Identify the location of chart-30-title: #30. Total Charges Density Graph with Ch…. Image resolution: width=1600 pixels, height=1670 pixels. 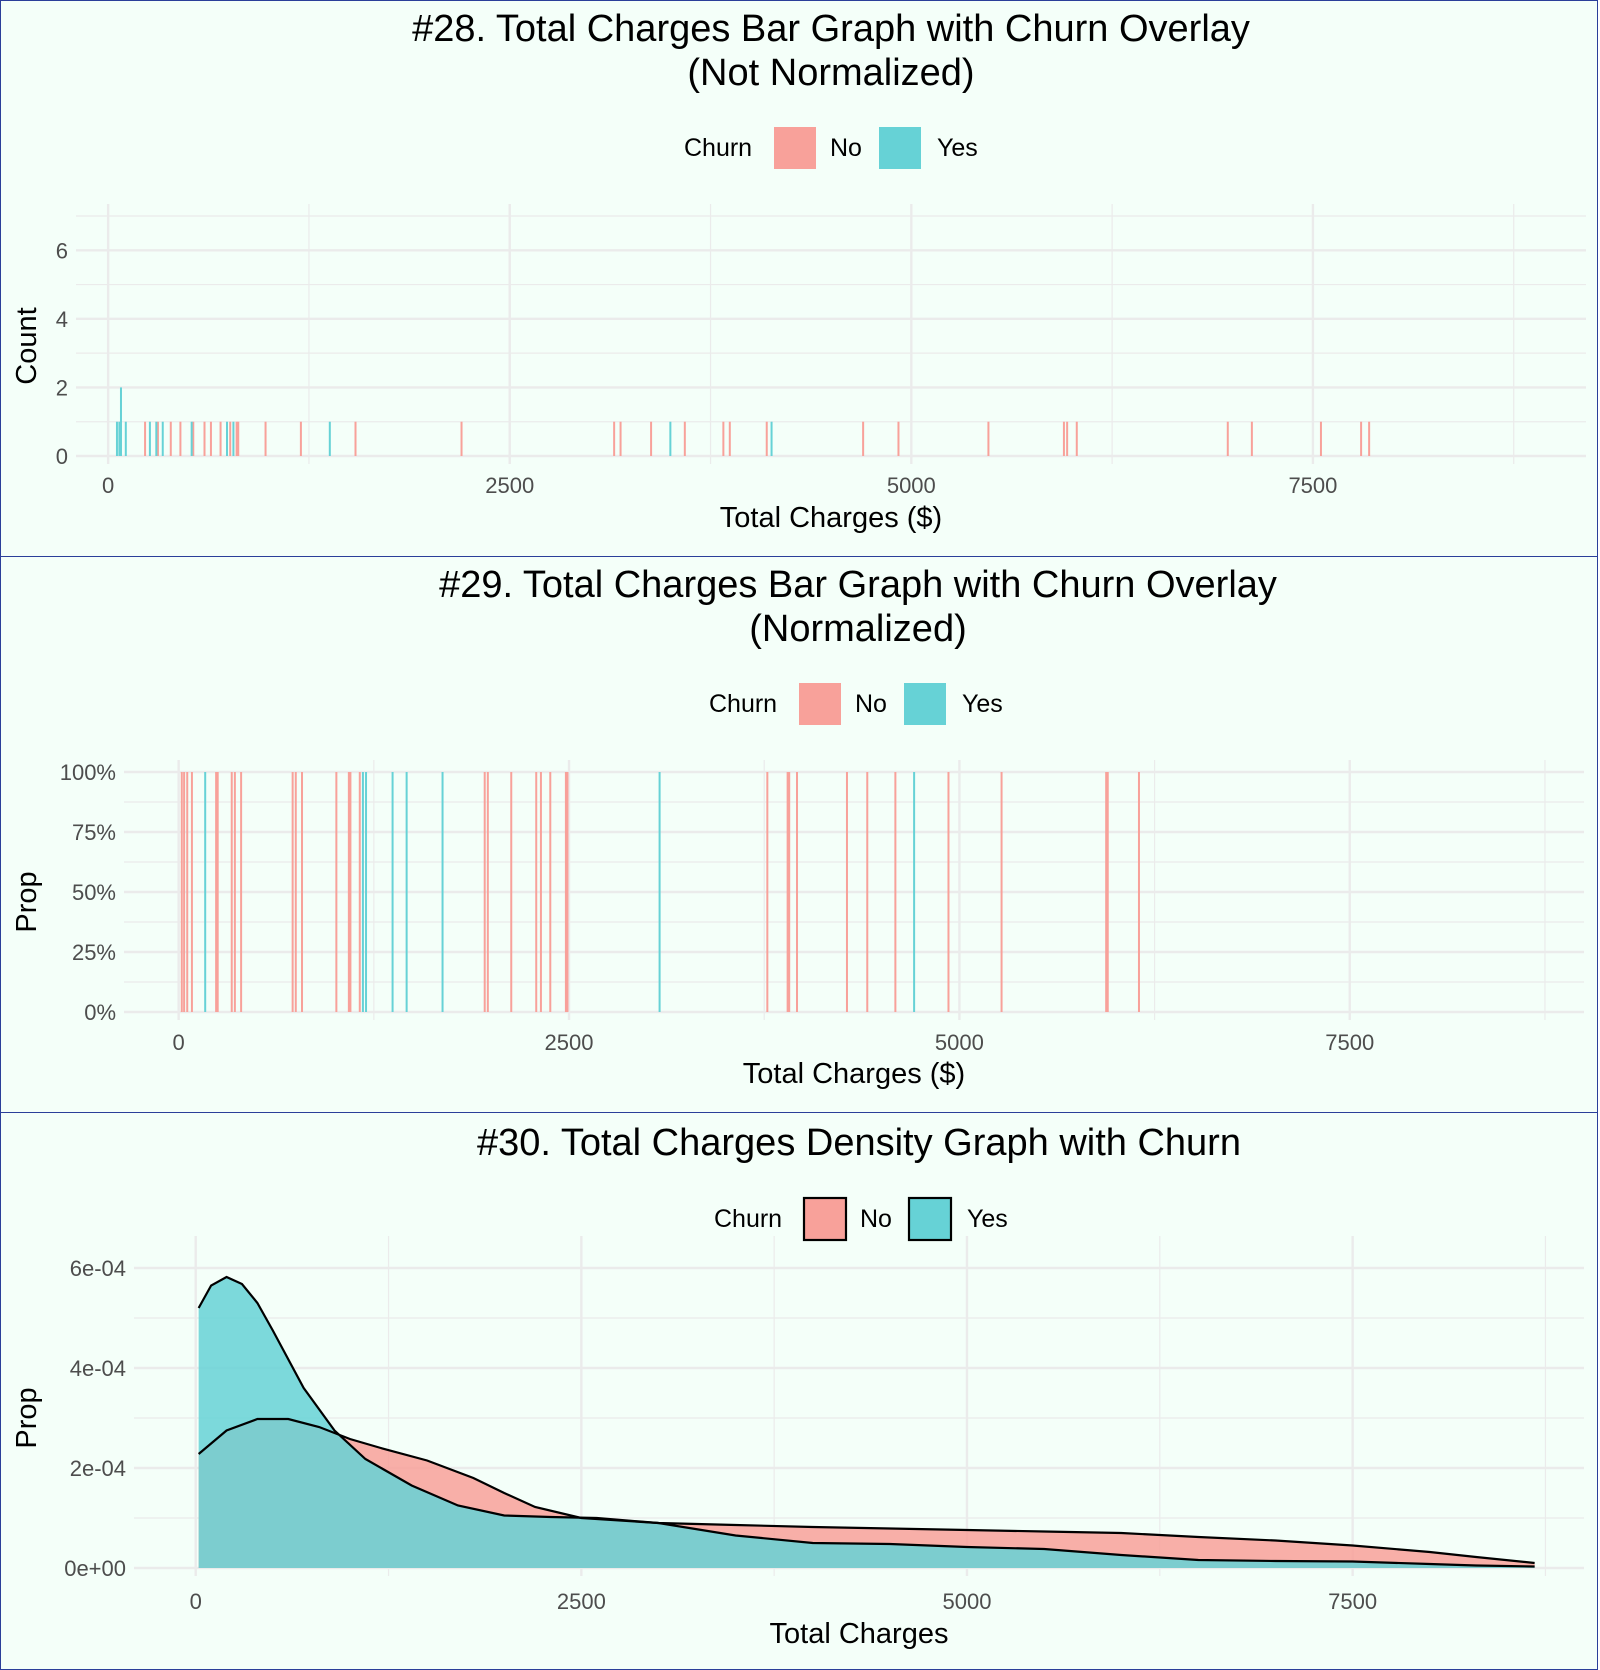
(859, 1143).